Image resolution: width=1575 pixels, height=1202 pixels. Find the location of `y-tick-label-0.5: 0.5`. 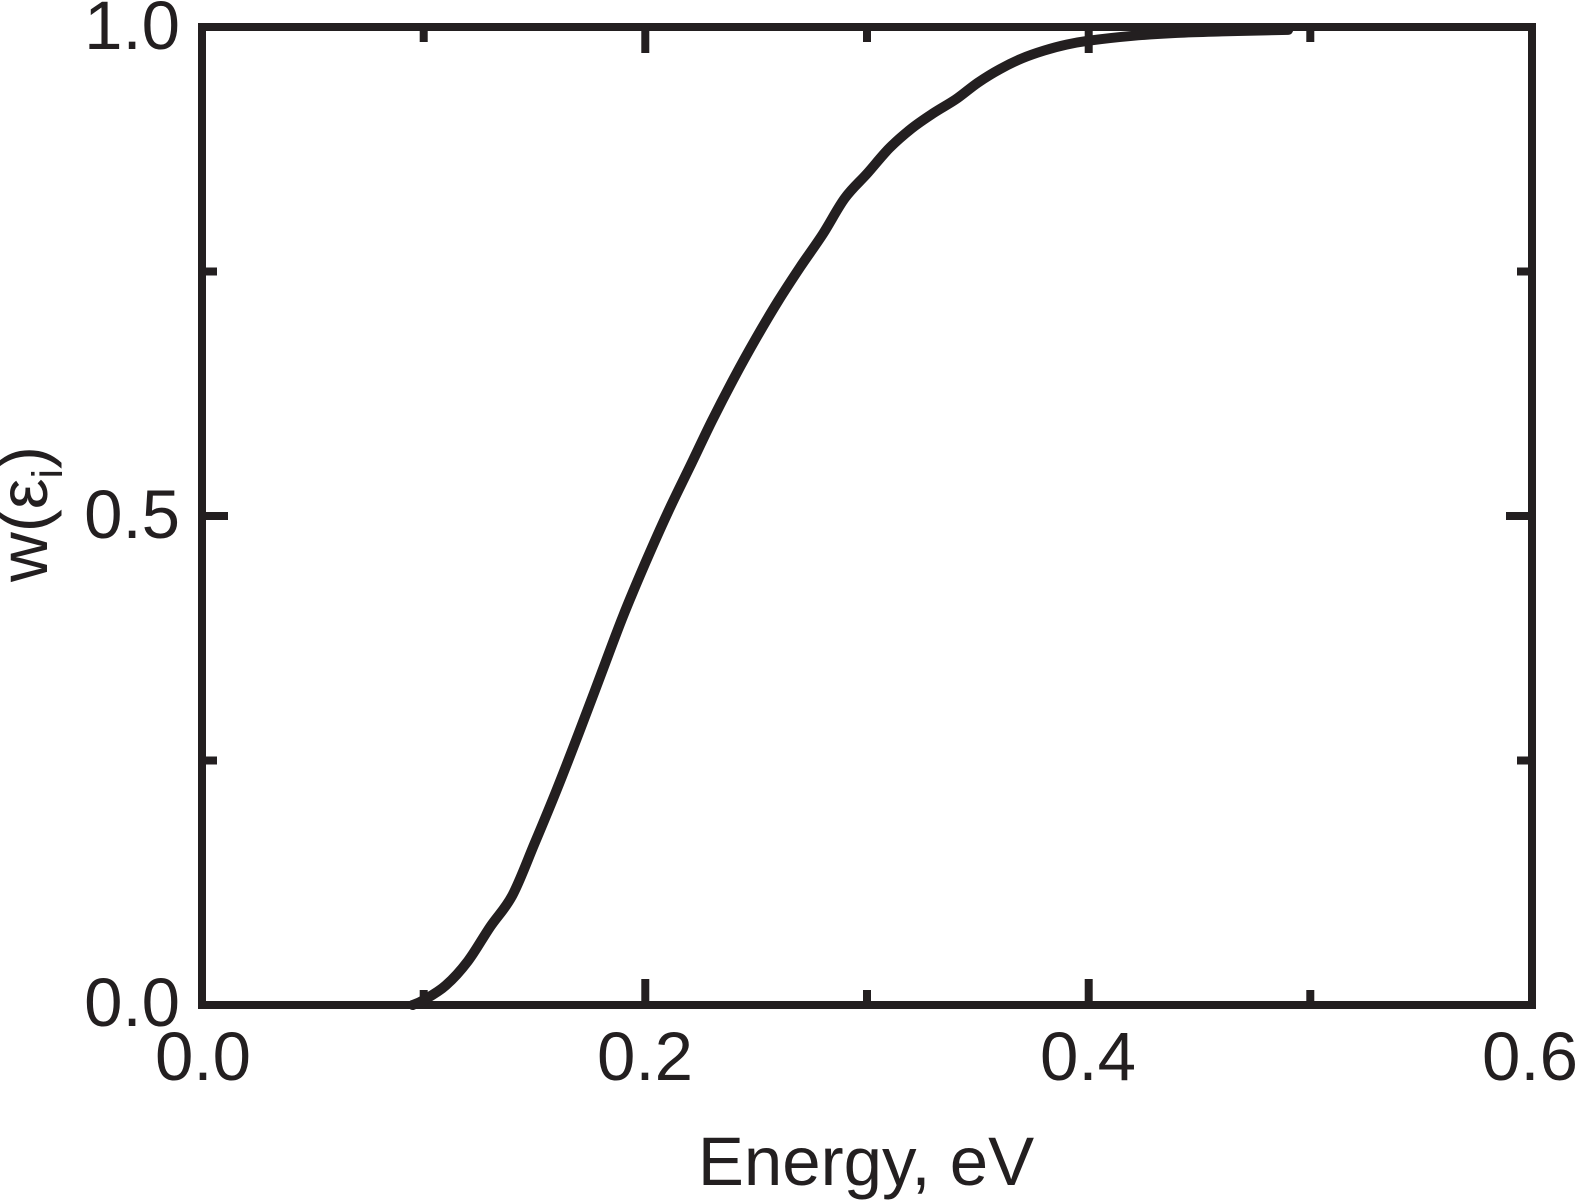

y-tick-label-0.5: 0.5 is located at coordinates (132, 514).